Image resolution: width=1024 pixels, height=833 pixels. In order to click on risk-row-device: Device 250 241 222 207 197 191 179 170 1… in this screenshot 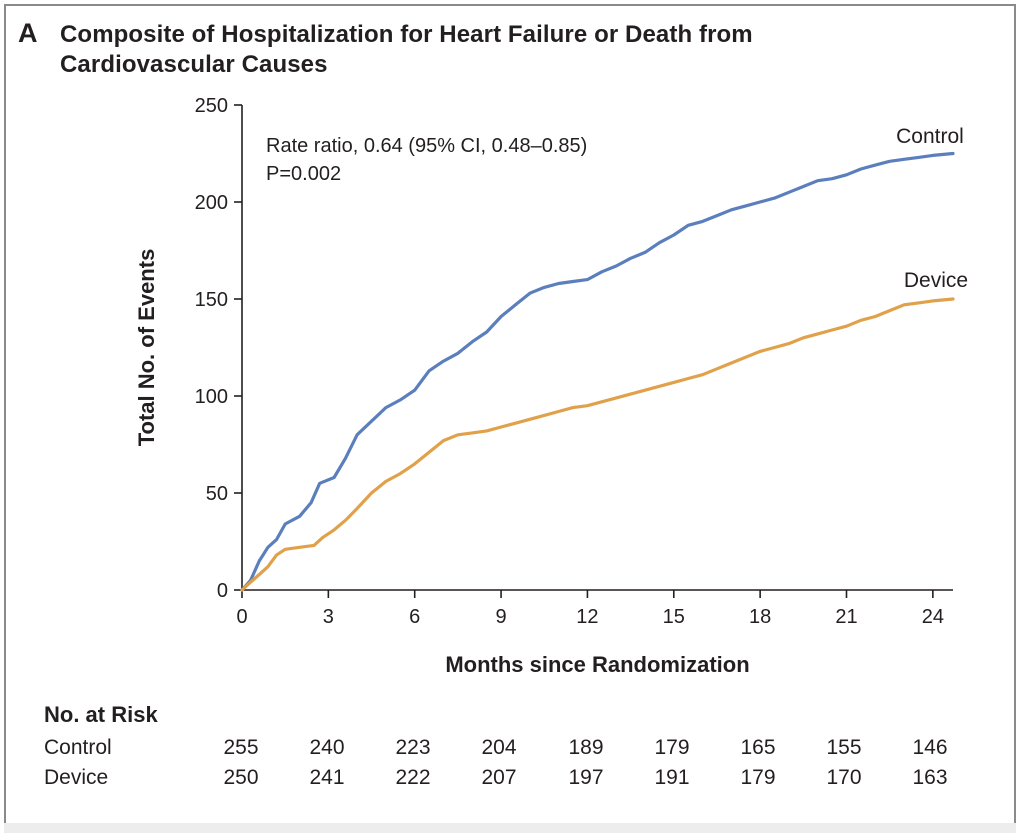, I will do `click(512, 781)`.